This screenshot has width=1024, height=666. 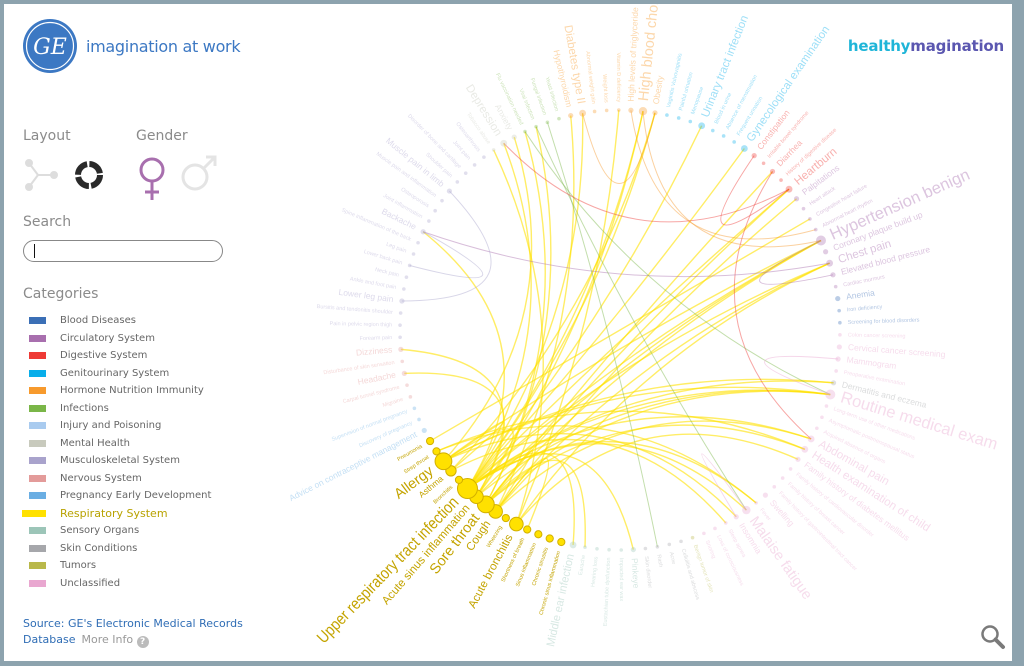 I want to click on node-hearing-loss, so click(x=597, y=548).